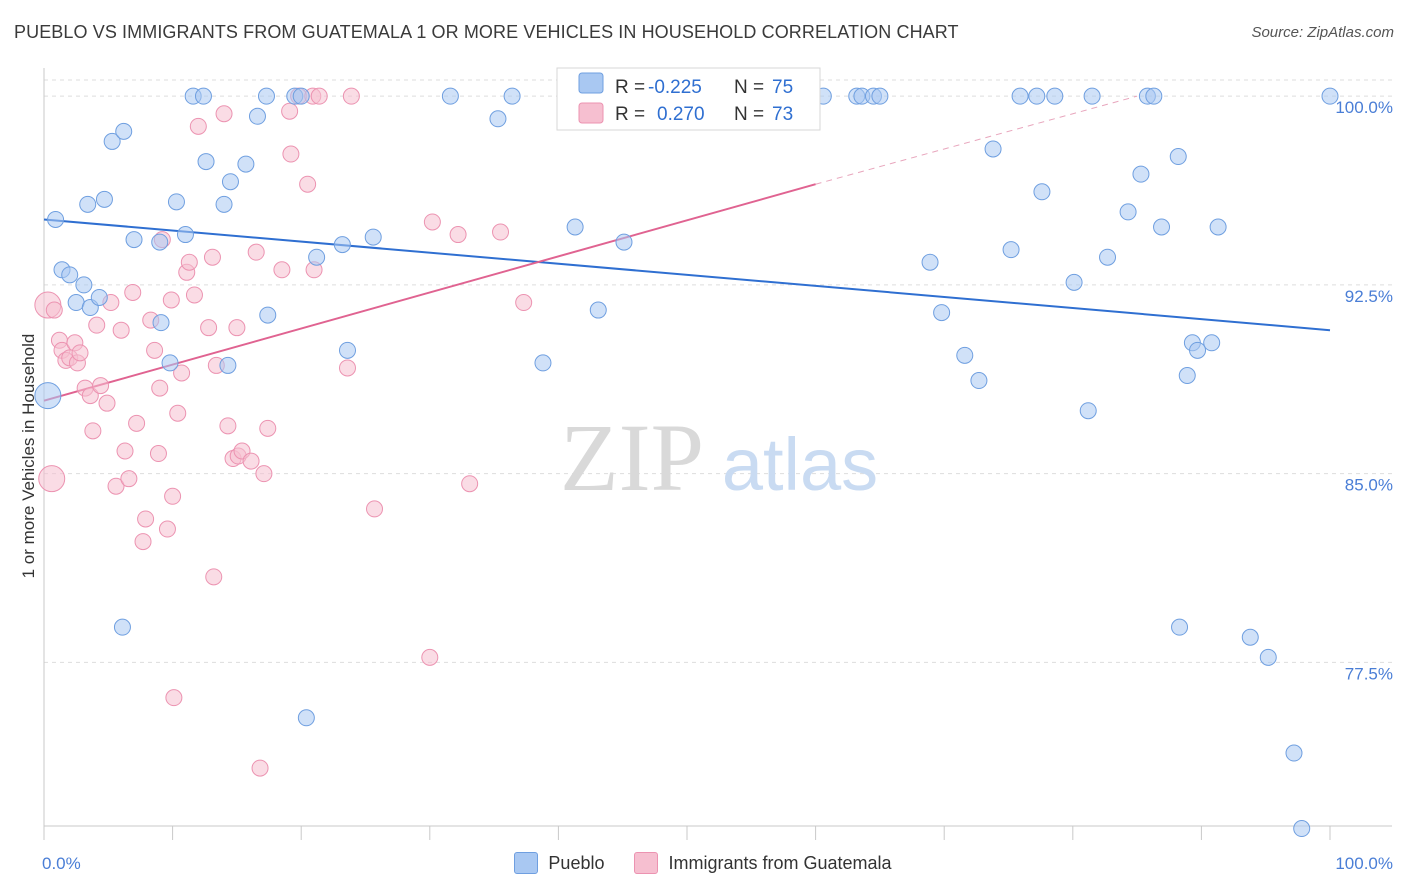  What do you see at coordinates (591, 113) in the screenshot?
I see `legend-swatch-guat` at bounding box center [591, 113].